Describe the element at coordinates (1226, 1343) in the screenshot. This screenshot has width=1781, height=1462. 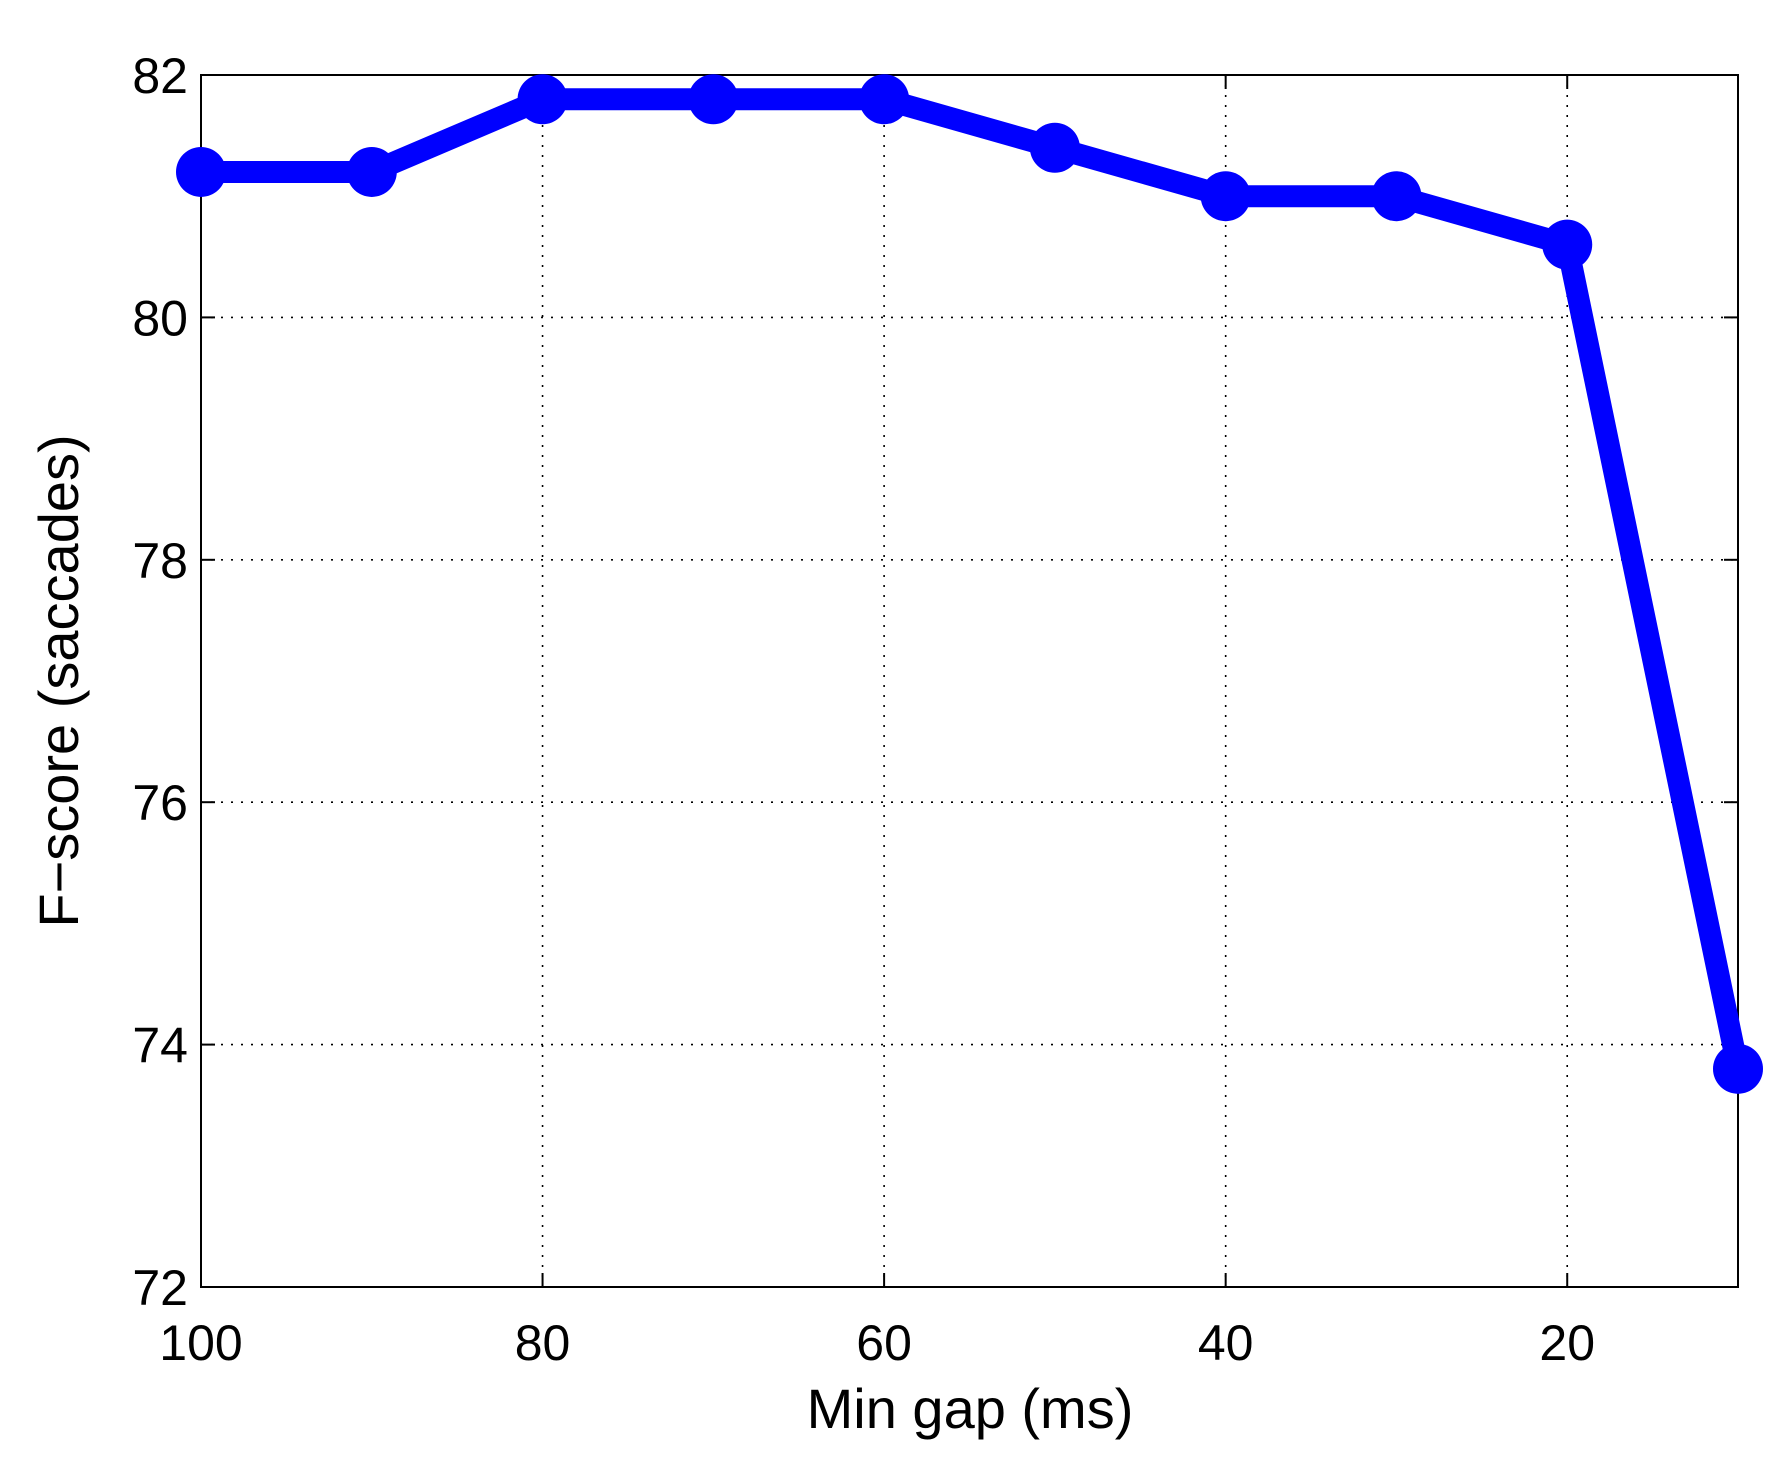
I see `x-tick-label: 40` at that location.